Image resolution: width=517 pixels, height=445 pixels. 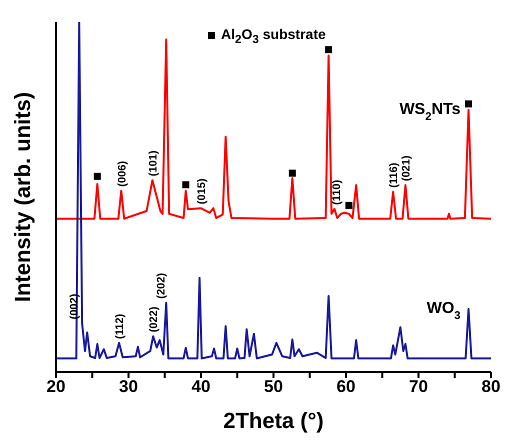 What do you see at coordinates (120, 326) in the screenshot?
I see `annotation: (112)` at bounding box center [120, 326].